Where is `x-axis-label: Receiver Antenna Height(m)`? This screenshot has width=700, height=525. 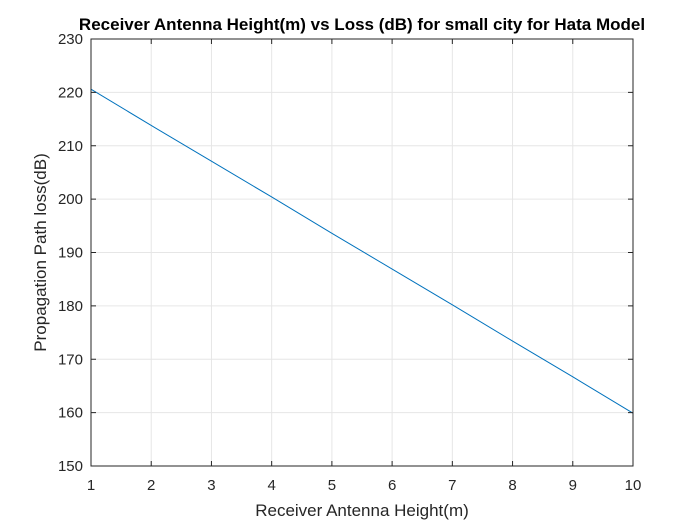 x-axis-label: Receiver Antenna Height(m) is located at coordinates (362, 510).